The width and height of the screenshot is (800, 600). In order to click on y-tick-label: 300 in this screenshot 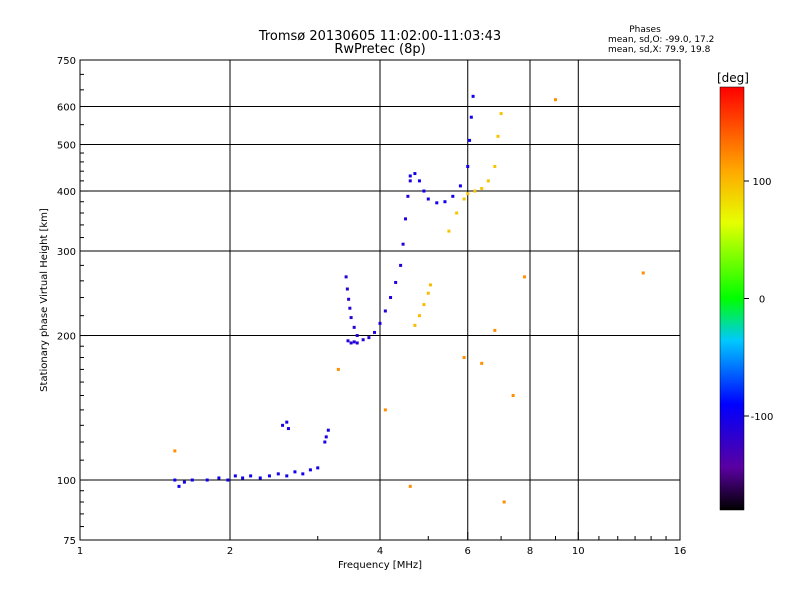, I will do `click(66, 252)`.